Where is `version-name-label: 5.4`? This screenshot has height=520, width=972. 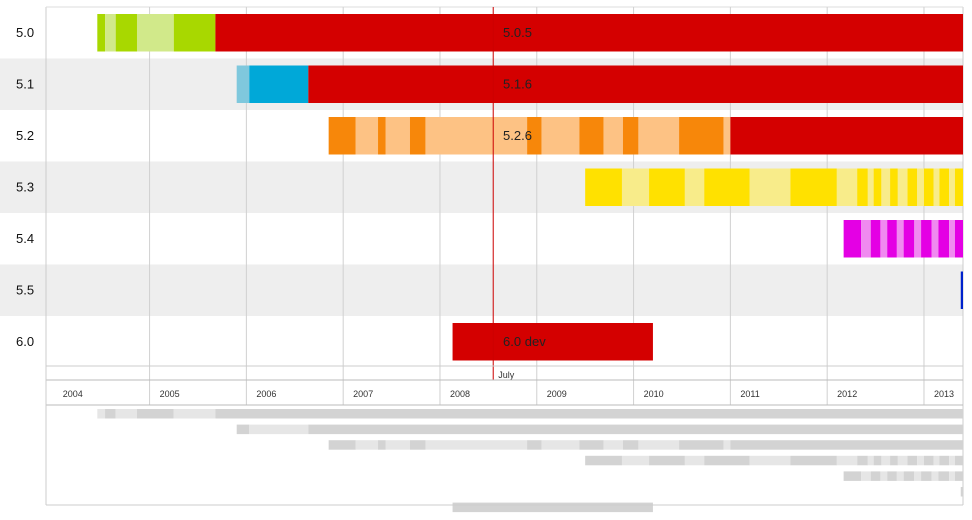 version-name-label: 5.4 is located at coordinates (25, 238).